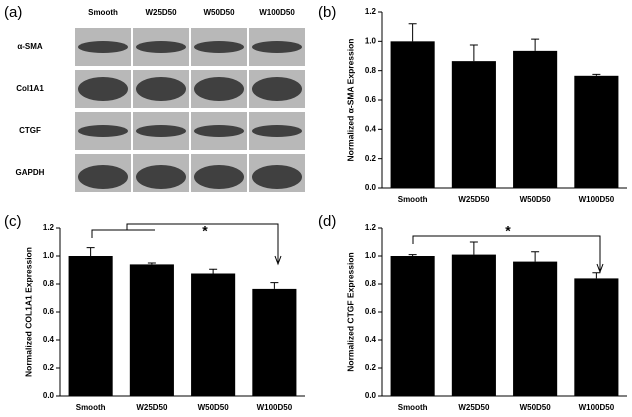 The height and width of the screenshot is (417, 632). Describe the element at coordinates (327, 221) in the screenshot. I see `panel-label: (d)` at that location.